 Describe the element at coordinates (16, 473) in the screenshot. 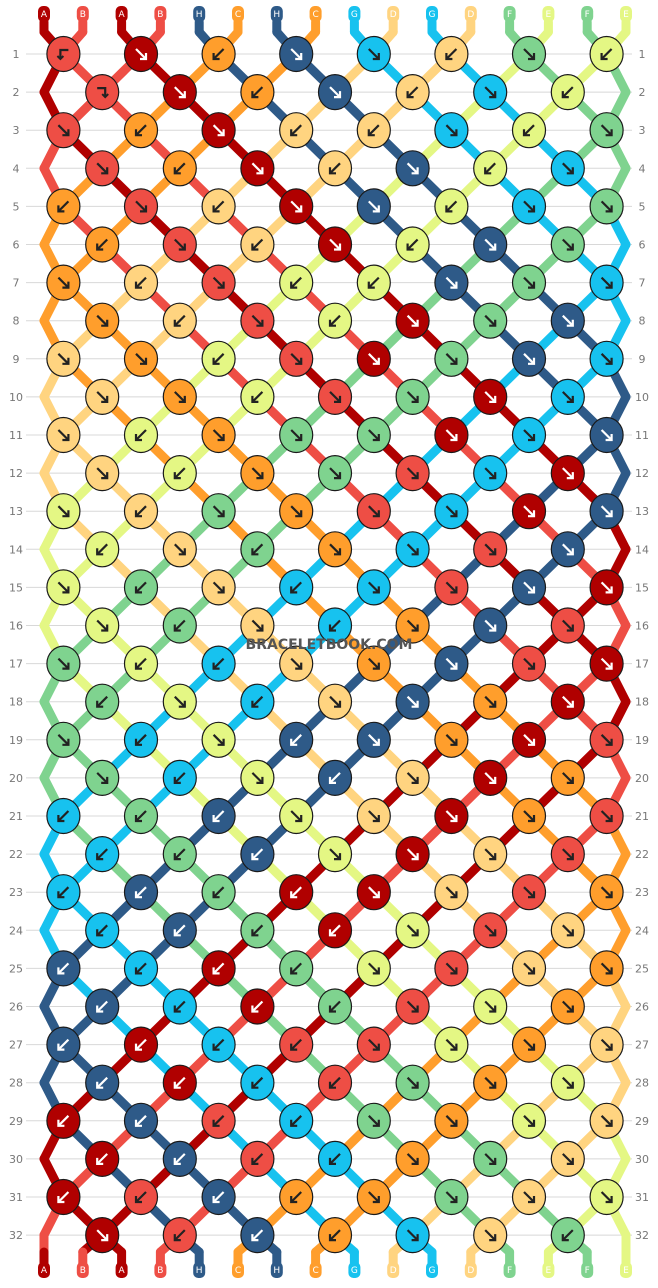

I see `row-number-left: 12` at that location.